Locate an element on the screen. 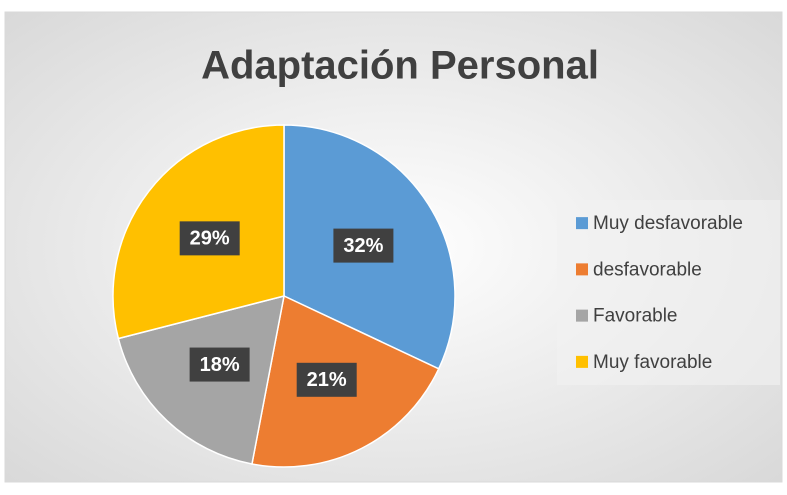 Image resolution: width=787 pixels, height=495 pixels. data-label: 29% is located at coordinates (210, 239).